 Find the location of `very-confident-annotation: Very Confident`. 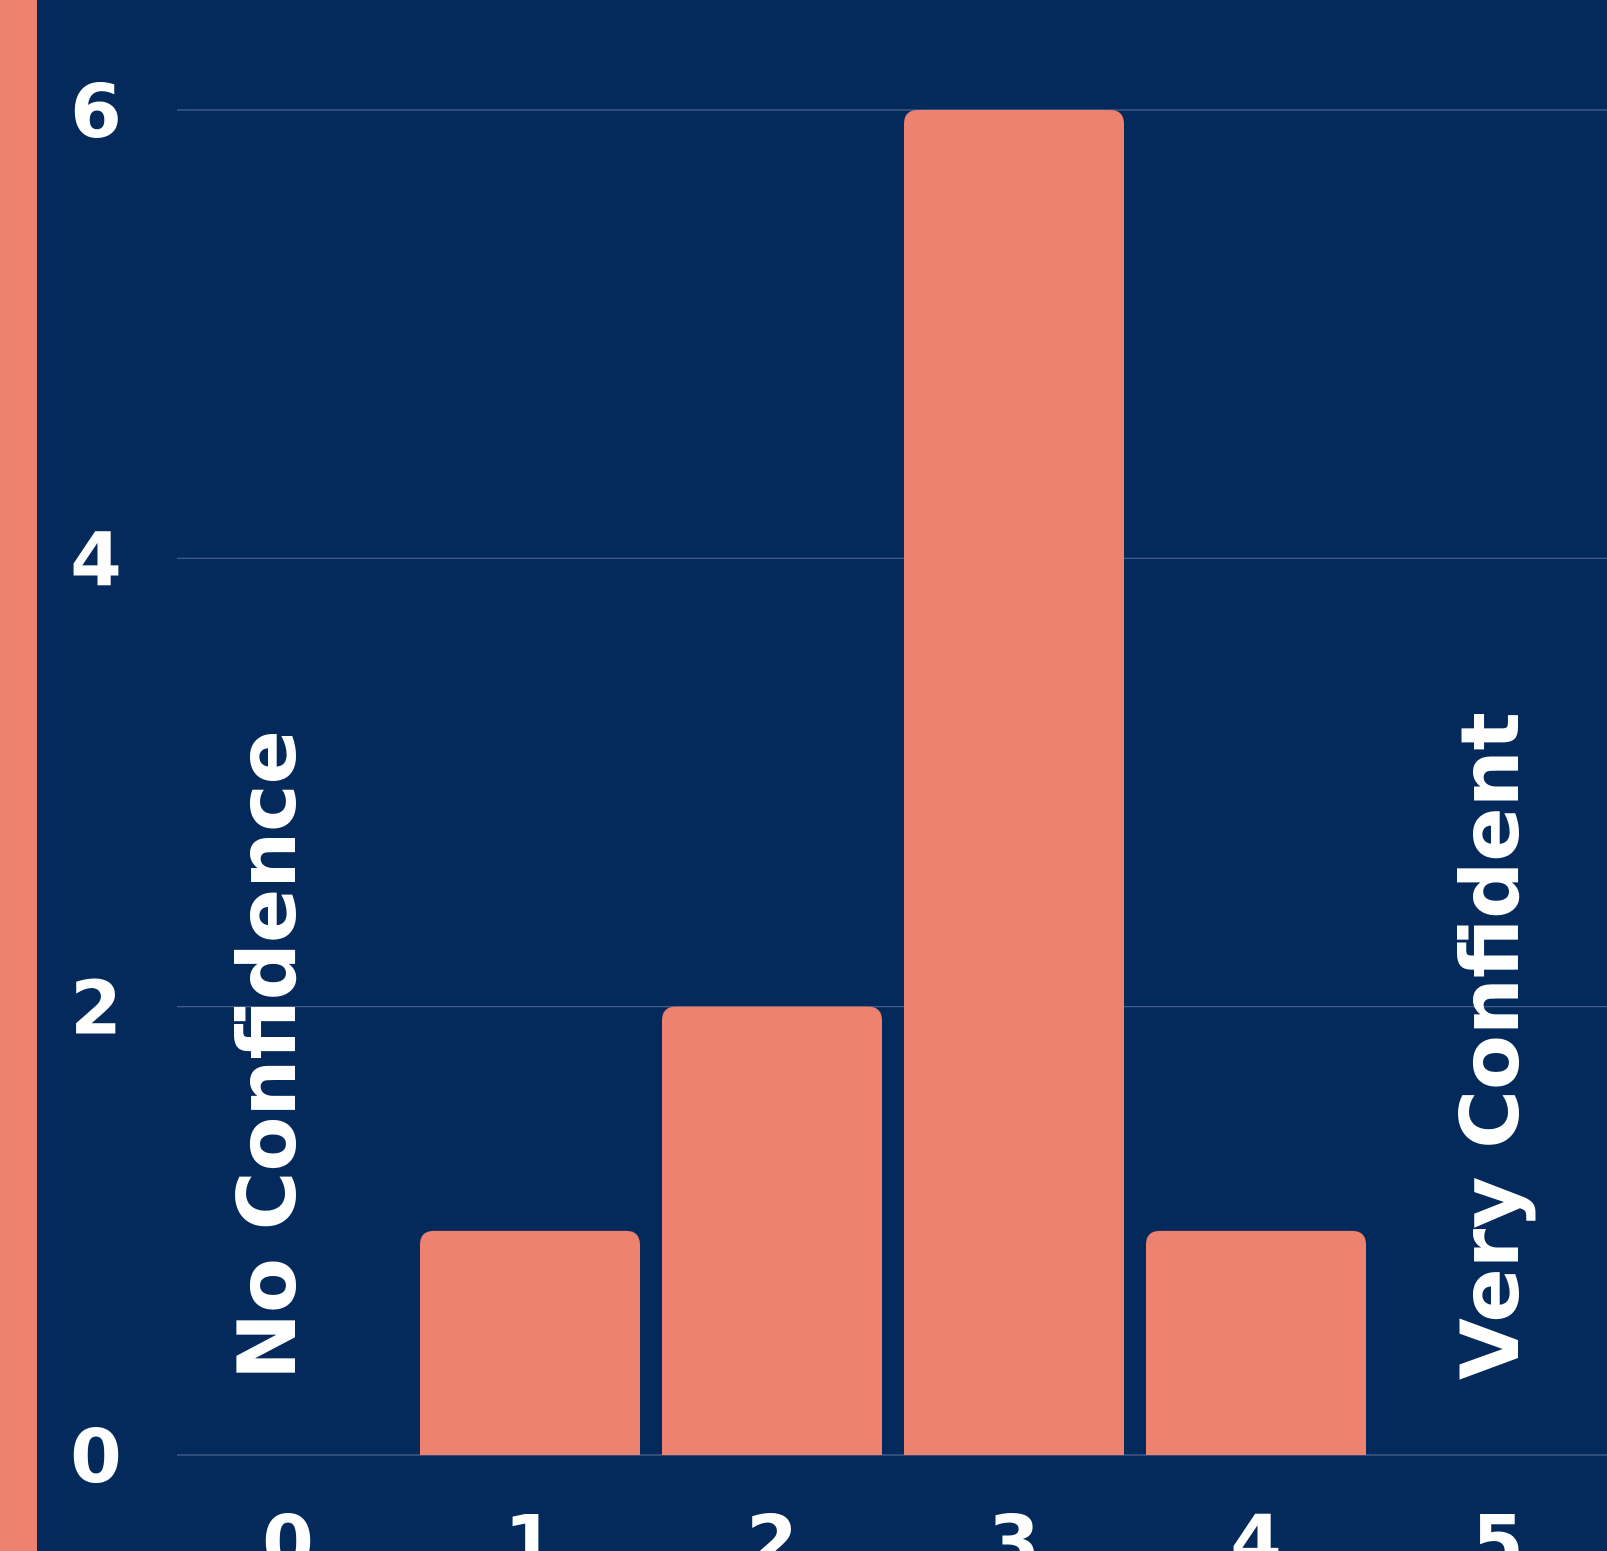

very-confident-annotation: Very Confident is located at coordinates (1490, 1046).